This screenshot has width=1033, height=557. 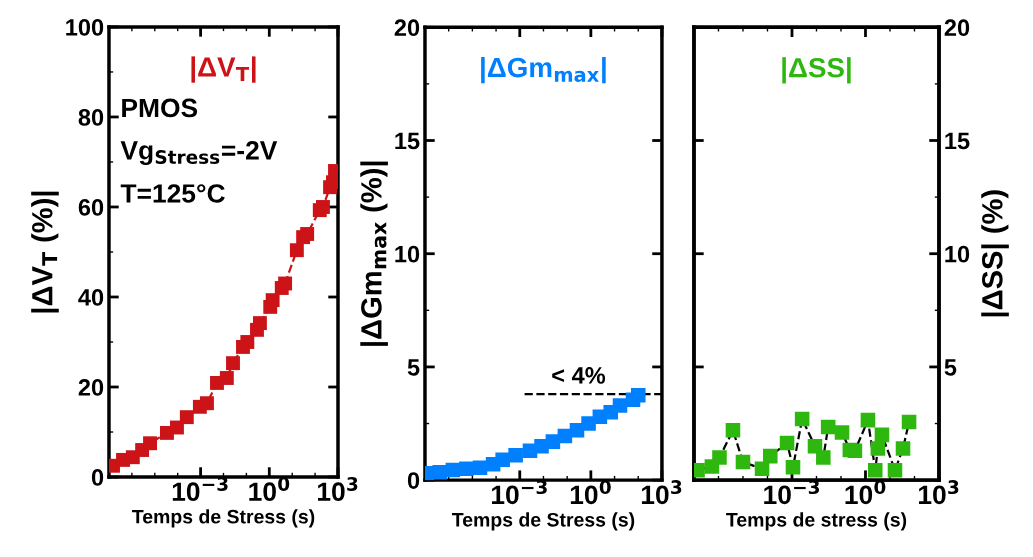 What do you see at coordinates (816, 521) in the screenshot?
I see `x-axis-title: Temps de stress (s)` at bounding box center [816, 521].